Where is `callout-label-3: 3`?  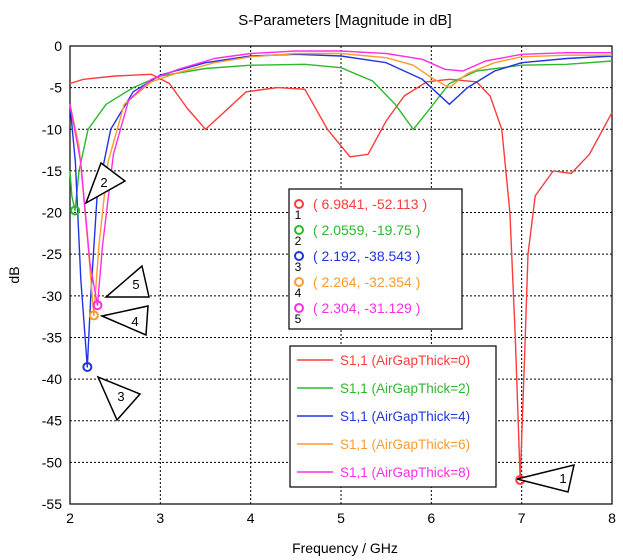 callout-label-3: 3 is located at coordinates (120, 396).